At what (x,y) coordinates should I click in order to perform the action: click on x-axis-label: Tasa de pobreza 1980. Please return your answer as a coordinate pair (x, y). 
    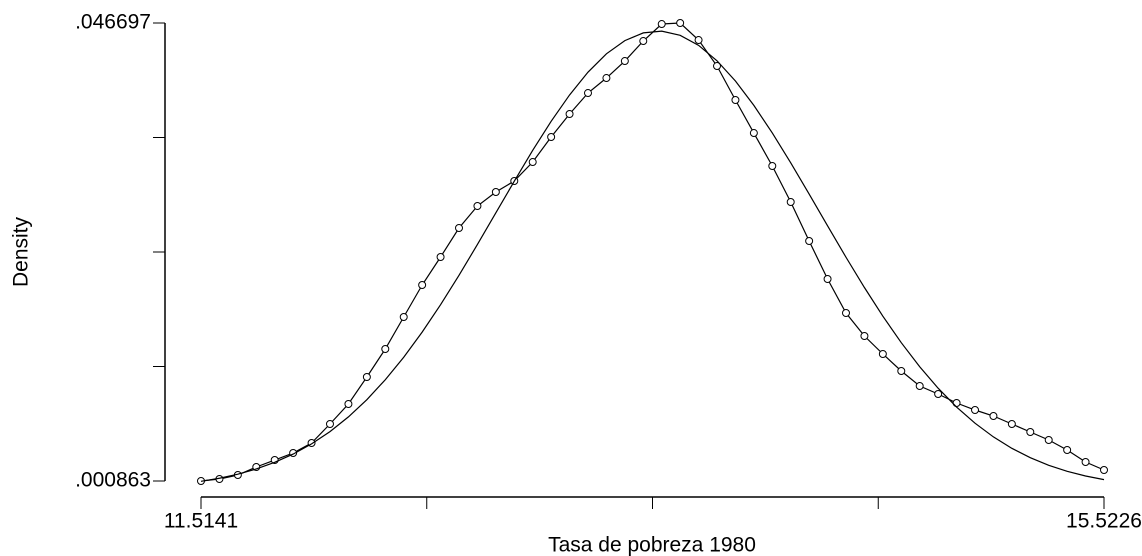
    Looking at the image, I should click on (652, 545).